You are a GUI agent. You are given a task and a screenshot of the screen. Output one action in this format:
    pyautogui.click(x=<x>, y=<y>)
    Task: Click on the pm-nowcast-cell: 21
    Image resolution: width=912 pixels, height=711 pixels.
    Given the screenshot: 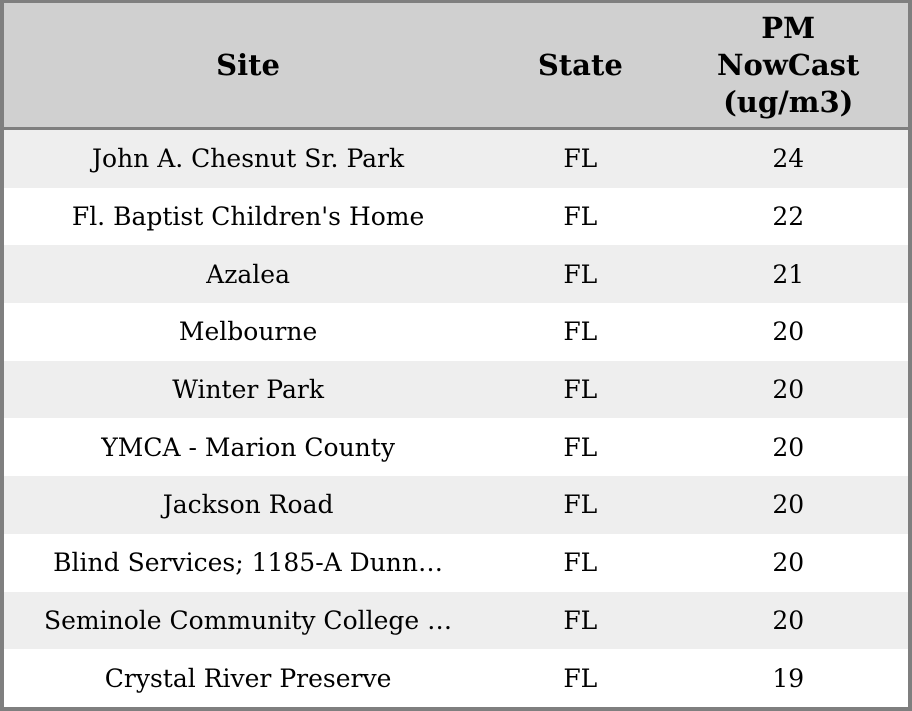 What is the action you would take?
    pyautogui.click(x=788, y=274)
    